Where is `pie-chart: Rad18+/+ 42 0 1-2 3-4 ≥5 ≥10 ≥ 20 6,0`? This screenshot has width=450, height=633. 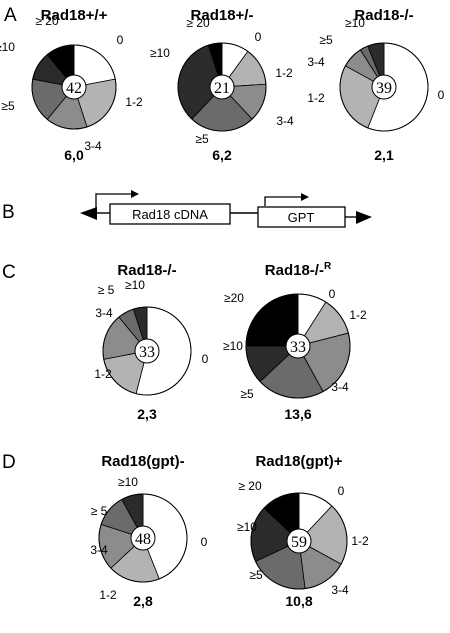
pie-chart: Rad18+/+ 42 0 1-2 3-4 ≥5 ≥10 ≥ 20 6,0 is located at coordinates (71, 85).